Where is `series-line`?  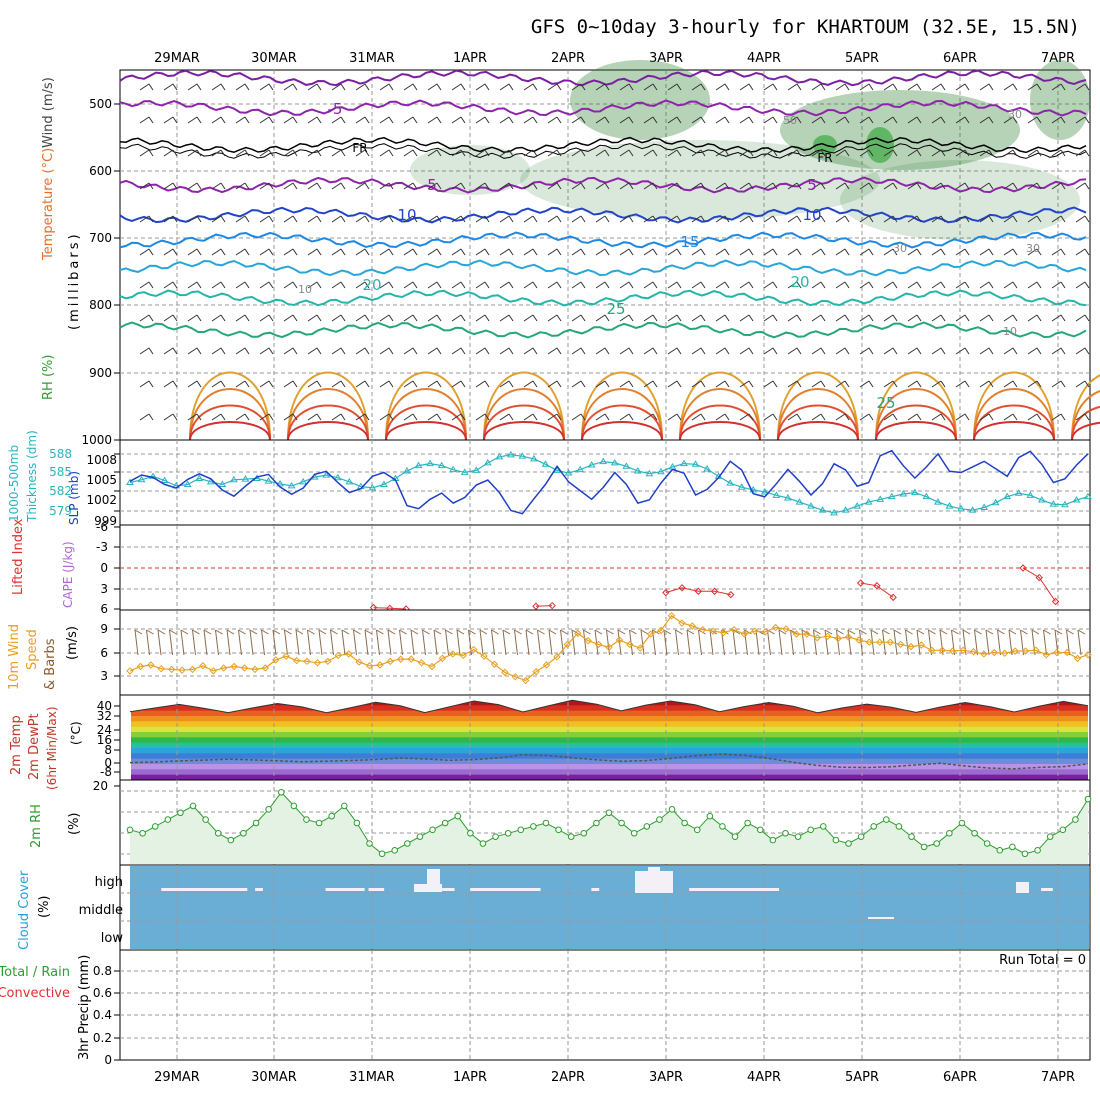 series-line is located at coordinates (390, 608).